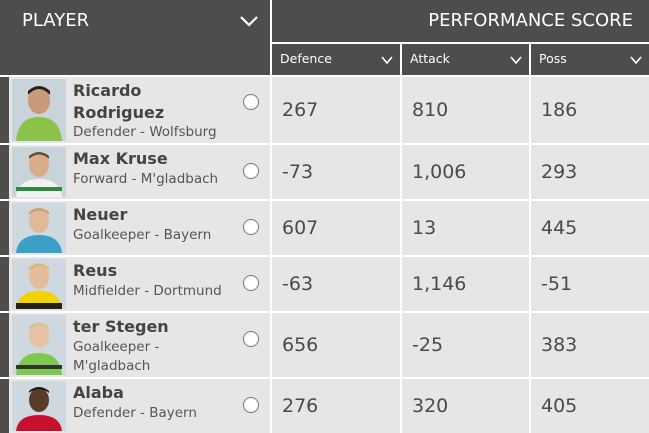  I want to click on table-row: Reus Midfielder - Dortmund -63 1,146 -51, so click(324, 284).